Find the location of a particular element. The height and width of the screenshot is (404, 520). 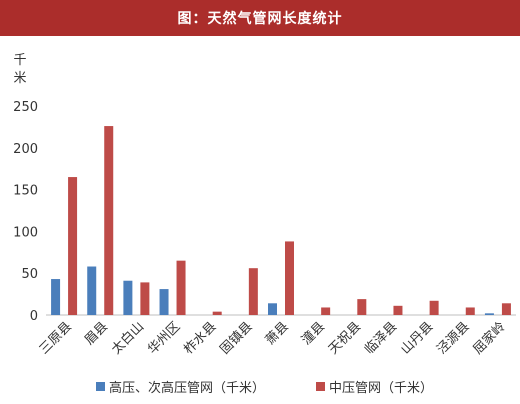

x-category-label: 华州区 is located at coordinates (164, 338).